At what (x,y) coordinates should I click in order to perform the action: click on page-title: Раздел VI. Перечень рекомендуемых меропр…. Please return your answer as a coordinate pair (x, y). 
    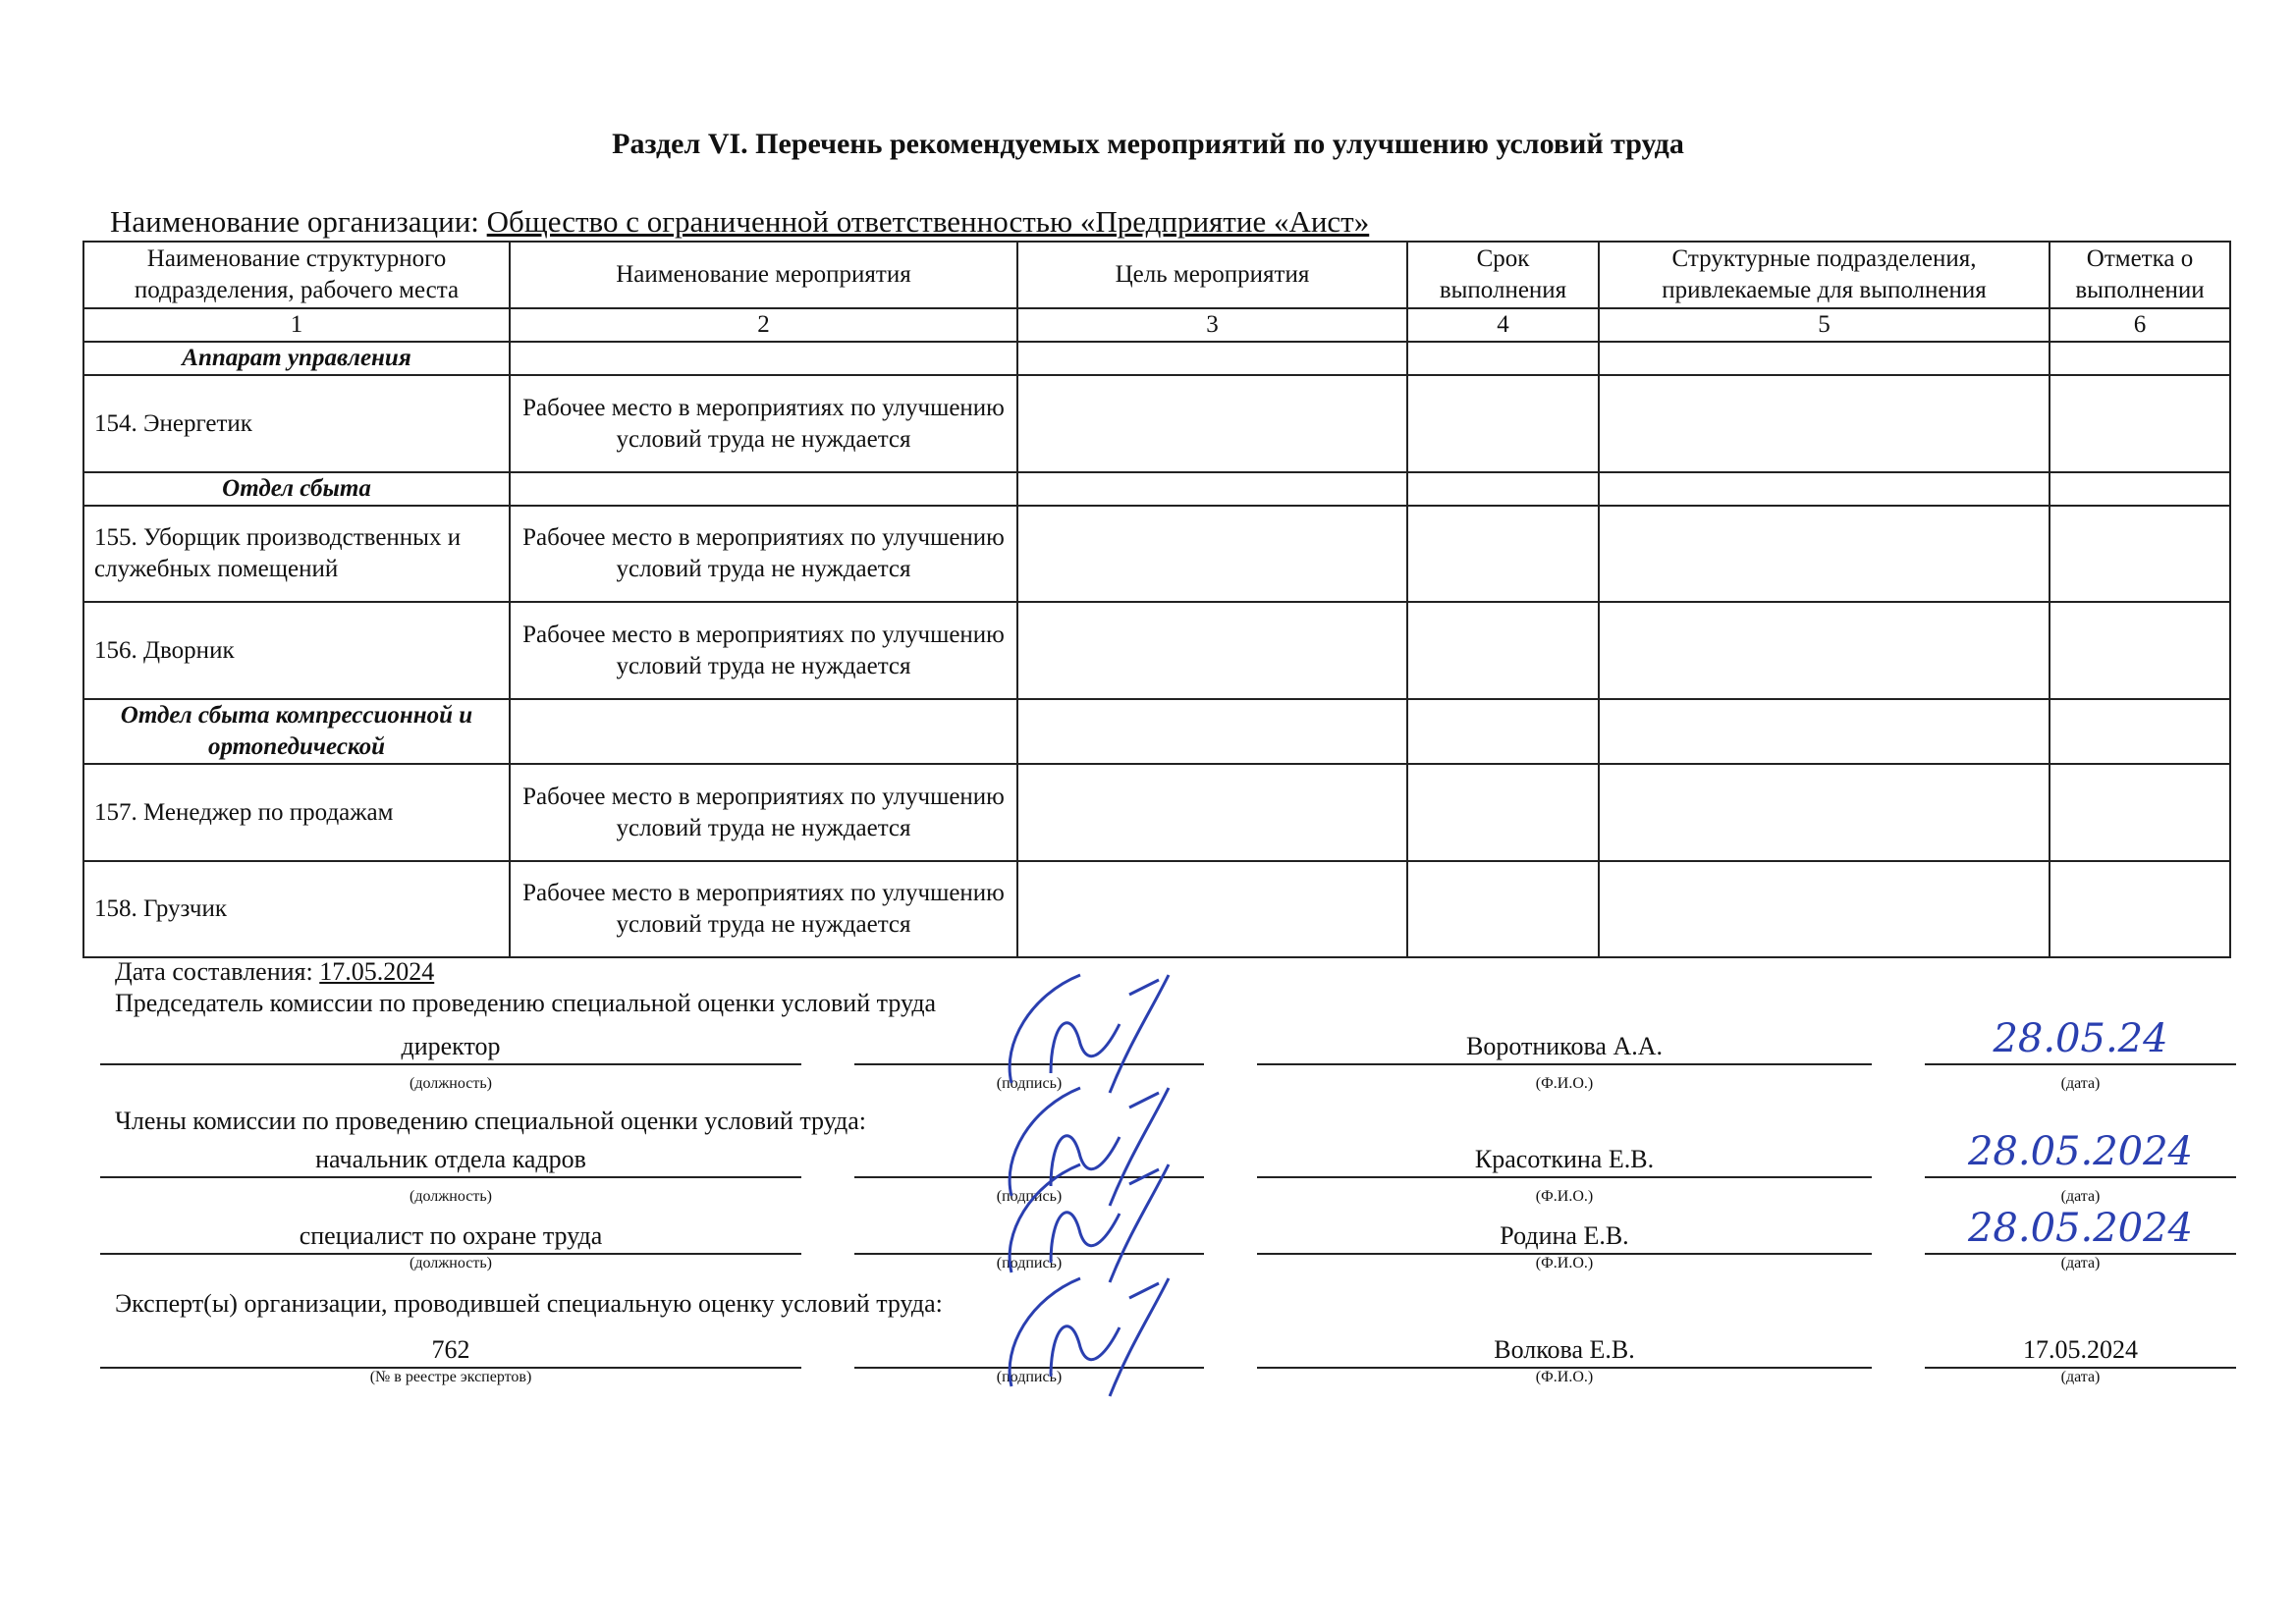
    Looking at the image, I should click on (1148, 144).